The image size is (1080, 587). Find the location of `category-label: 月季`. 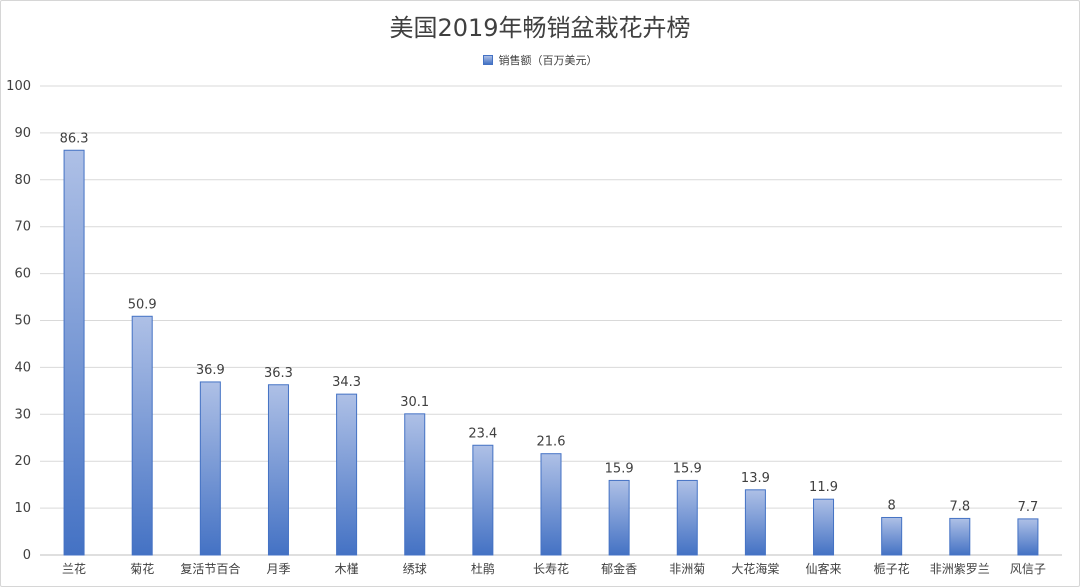

category-label: 月季 is located at coordinates (278, 569).